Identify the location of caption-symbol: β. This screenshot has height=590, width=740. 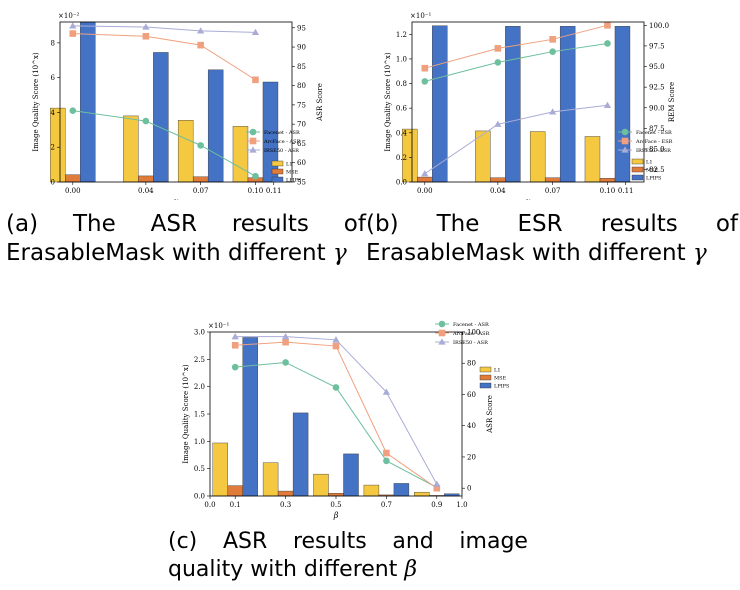
(411, 569).